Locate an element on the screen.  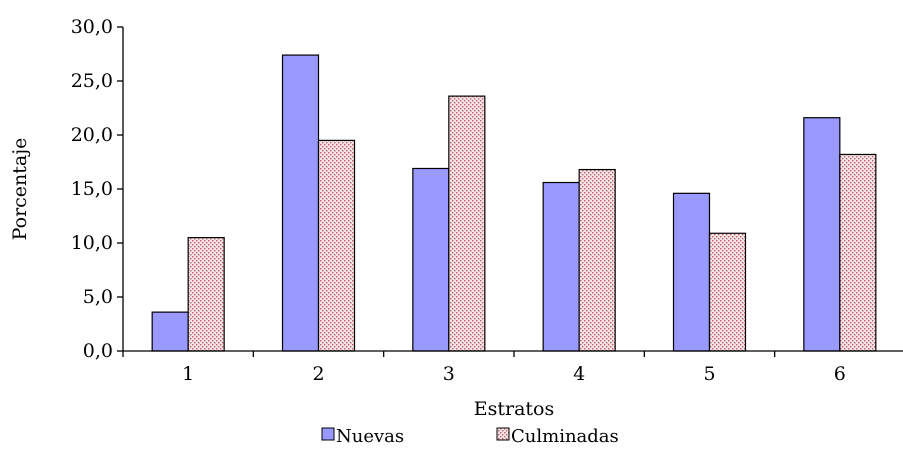
y-axis: 0,0 5,0 10,0 15,0 20,0 25,0 30,0 is located at coordinates (97, 189).